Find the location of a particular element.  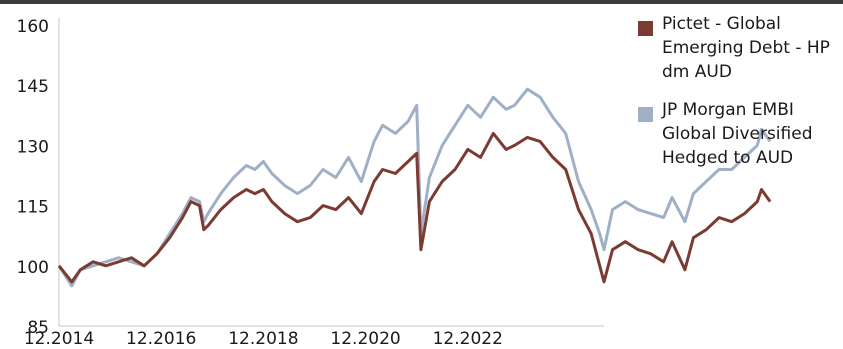

x-tick-label: 12.2016 is located at coordinates (161, 339).